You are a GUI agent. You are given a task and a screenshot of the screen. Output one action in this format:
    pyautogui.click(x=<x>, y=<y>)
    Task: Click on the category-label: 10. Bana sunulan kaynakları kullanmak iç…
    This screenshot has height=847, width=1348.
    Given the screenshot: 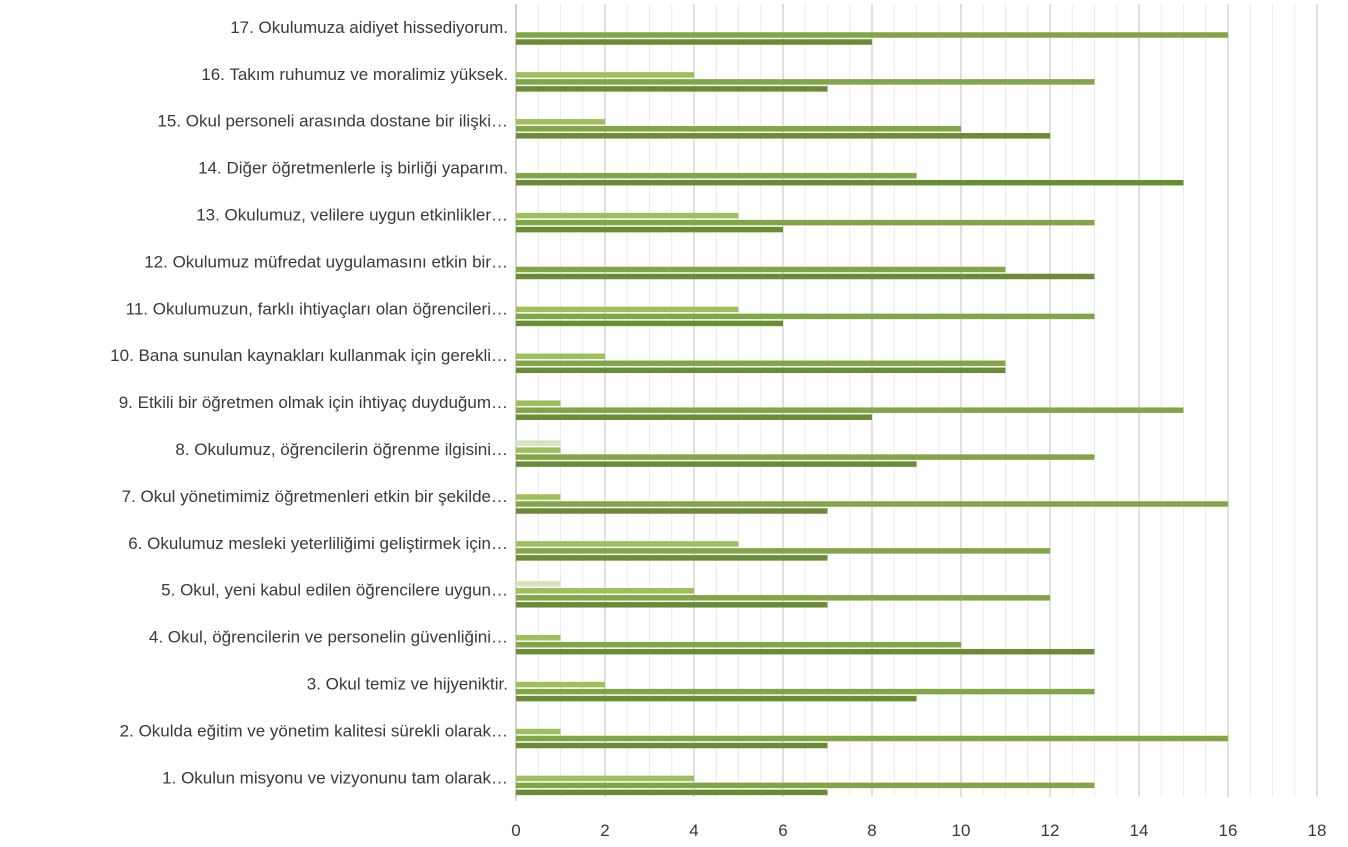 What is the action you would take?
    pyautogui.click(x=309, y=355)
    